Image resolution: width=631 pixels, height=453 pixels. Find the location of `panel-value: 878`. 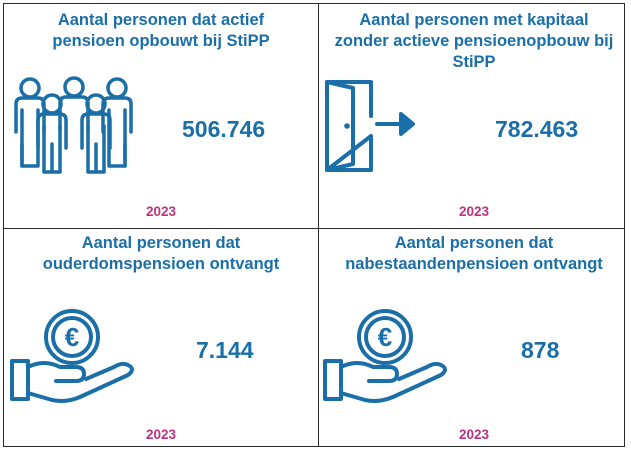

panel-value: 878 is located at coordinates (540, 350).